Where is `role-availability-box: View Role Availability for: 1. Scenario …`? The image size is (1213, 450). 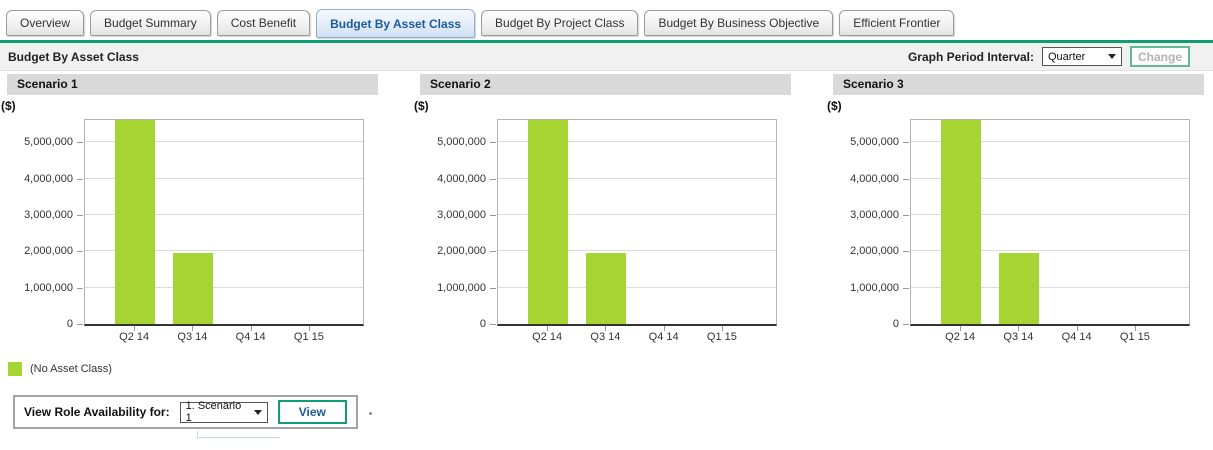 role-availability-box: View Role Availability for: 1. Scenario … is located at coordinates (185, 412).